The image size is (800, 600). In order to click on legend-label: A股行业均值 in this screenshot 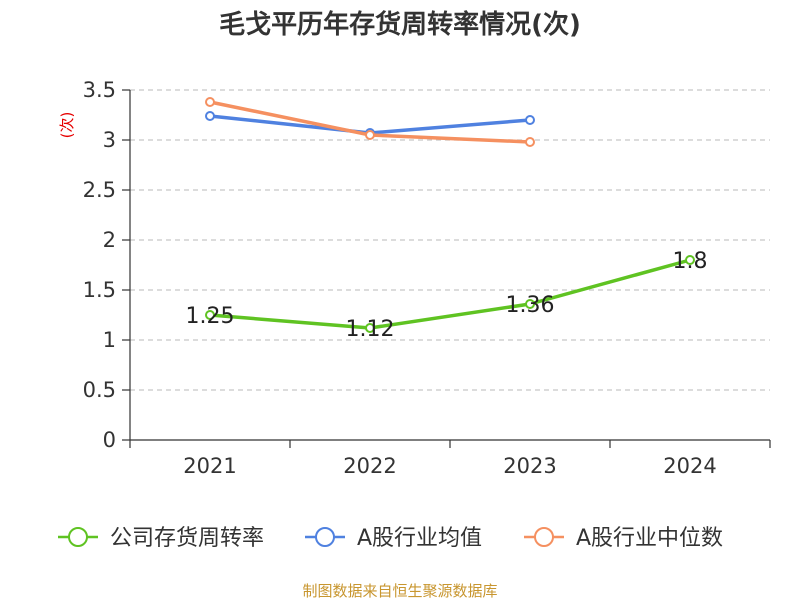, I will do `click(419, 538)`.